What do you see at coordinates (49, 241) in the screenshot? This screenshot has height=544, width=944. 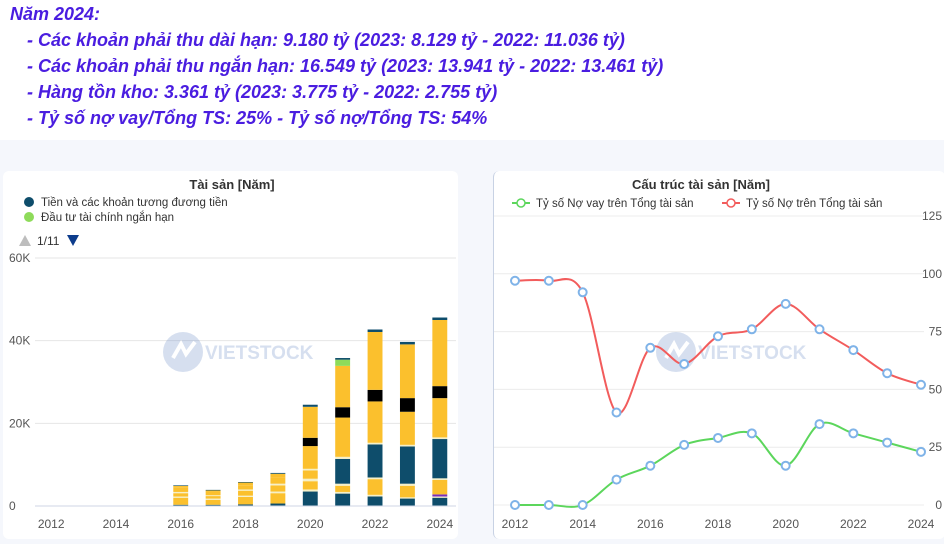 I see `legend-pager: 1/11` at bounding box center [49, 241].